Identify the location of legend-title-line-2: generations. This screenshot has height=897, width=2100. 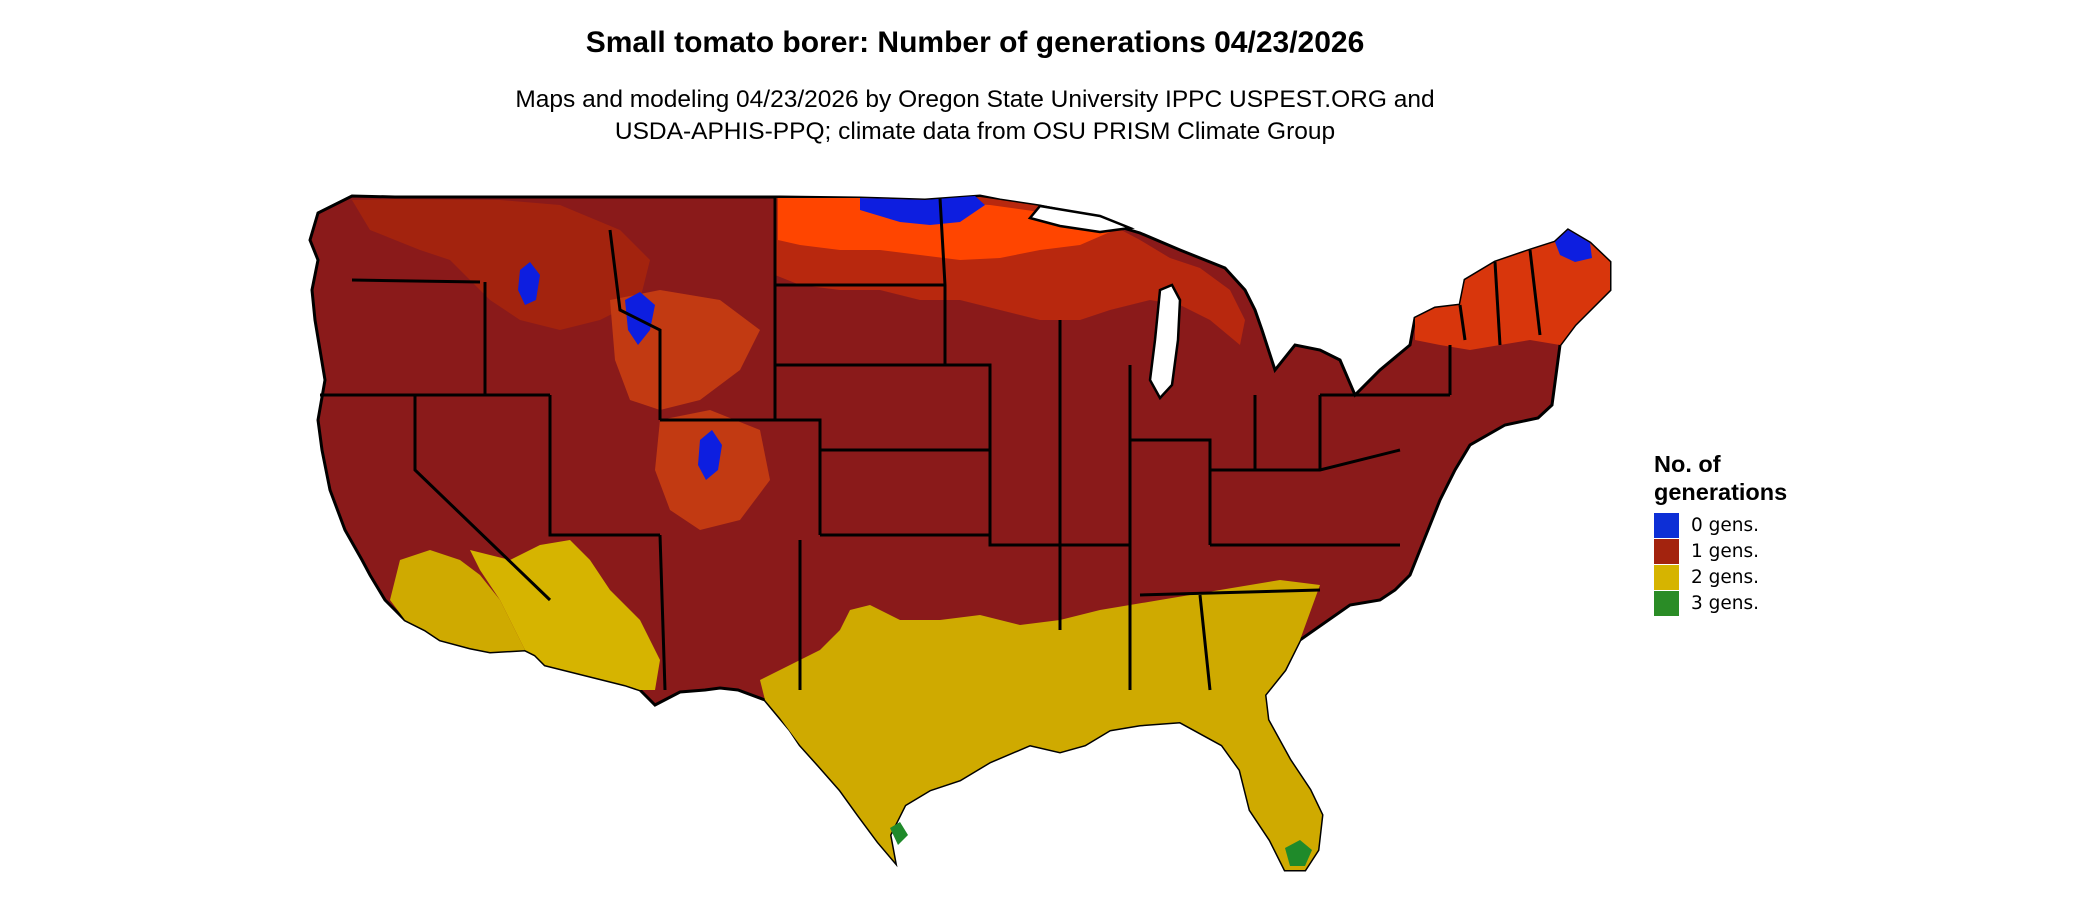
(1721, 492).